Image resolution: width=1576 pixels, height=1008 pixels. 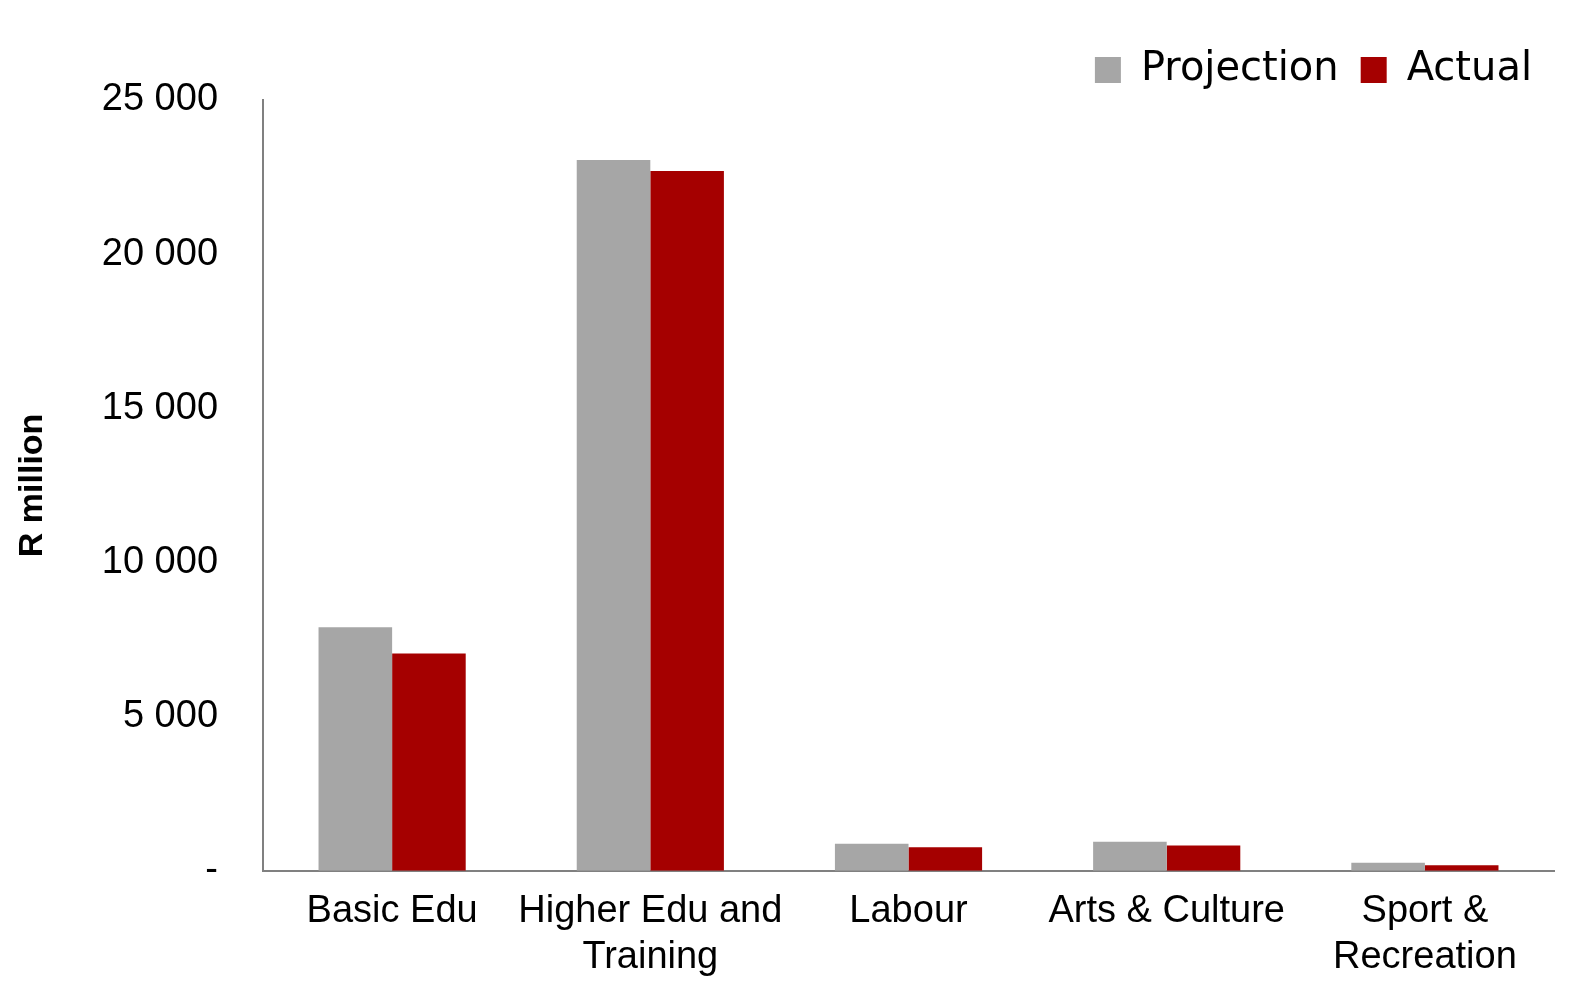 I want to click on x-tick-label: Sport & Recreation, so click(x=1425, y=932).